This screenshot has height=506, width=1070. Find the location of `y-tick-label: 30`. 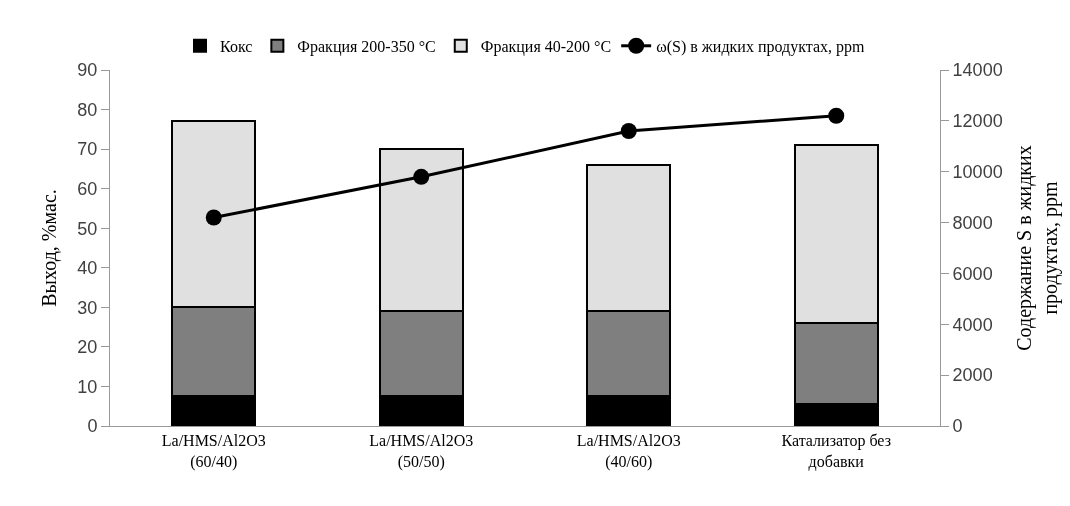

y-tick-label: 30 is located at coordinates (87, 307).